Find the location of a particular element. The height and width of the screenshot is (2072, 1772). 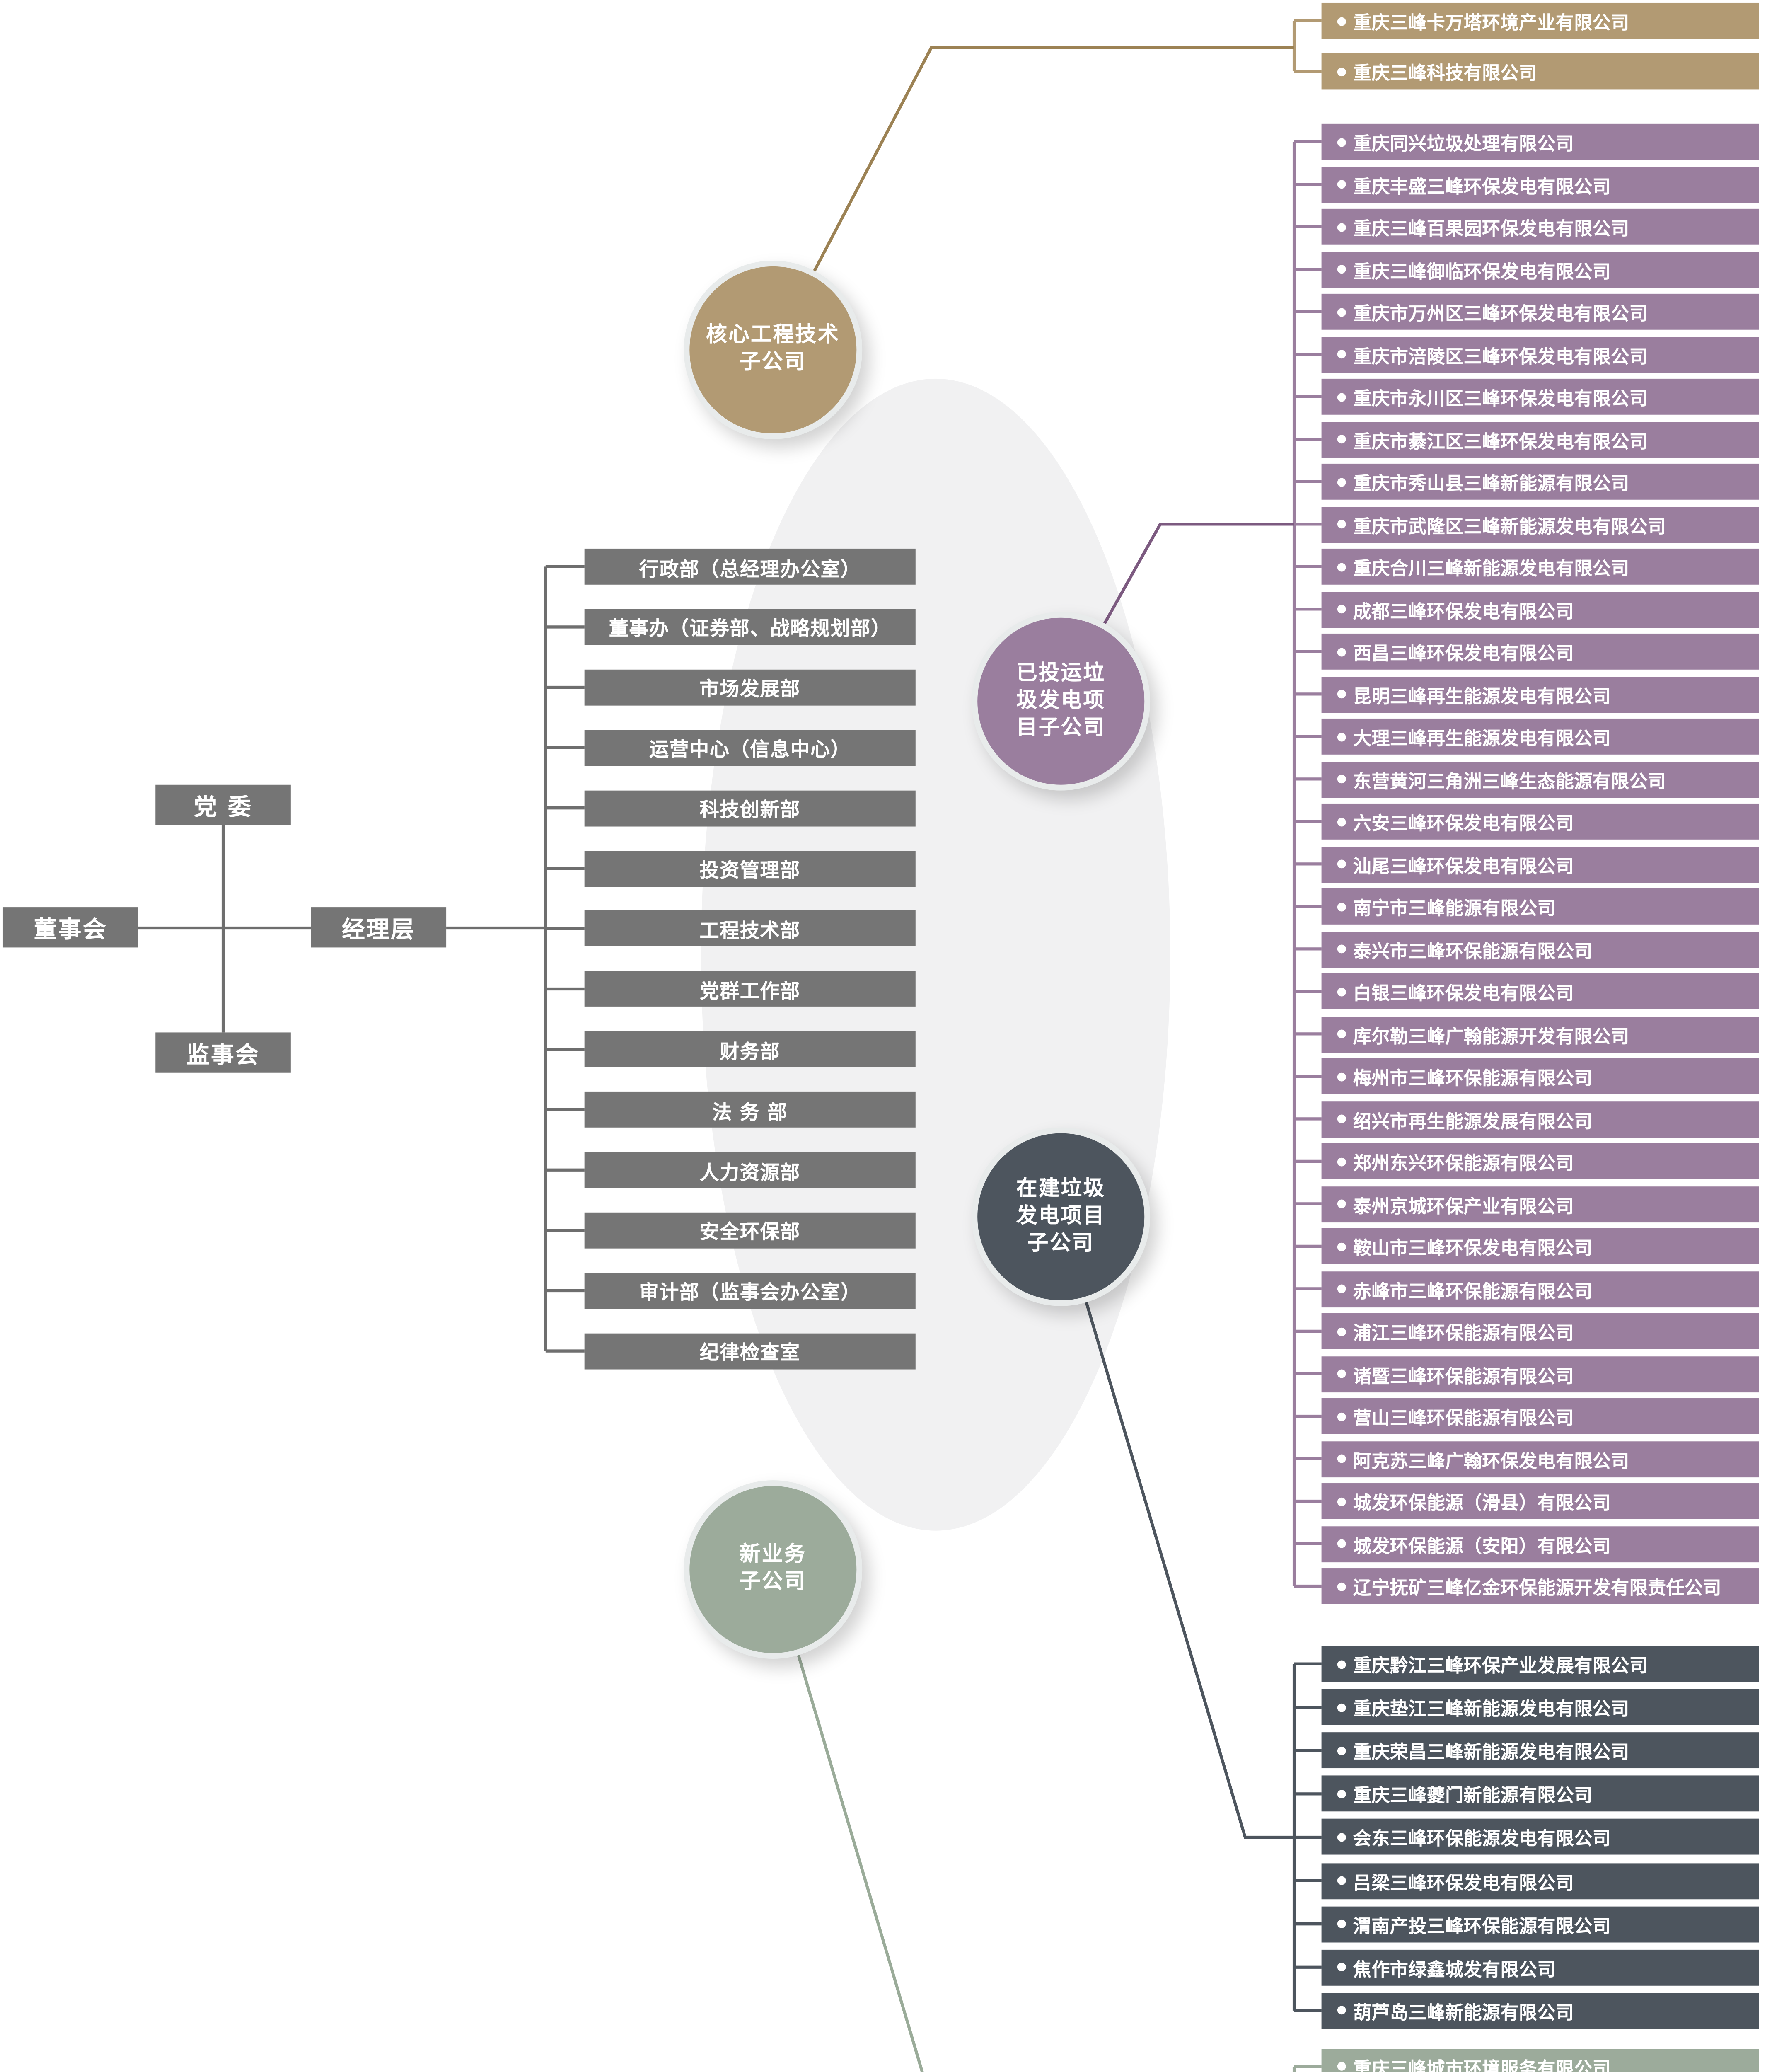

company-item: 重庆市秀山县三峰新能源有限公司 is located at coordinates (1540, 481).